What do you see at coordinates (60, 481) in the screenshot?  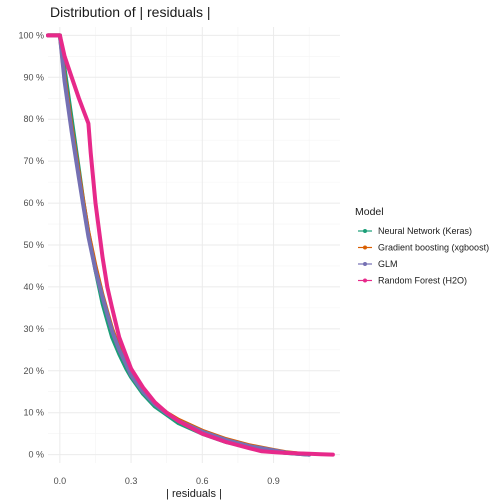 I see `x-tick-label: 0.0` at bounding box center [60, 481].